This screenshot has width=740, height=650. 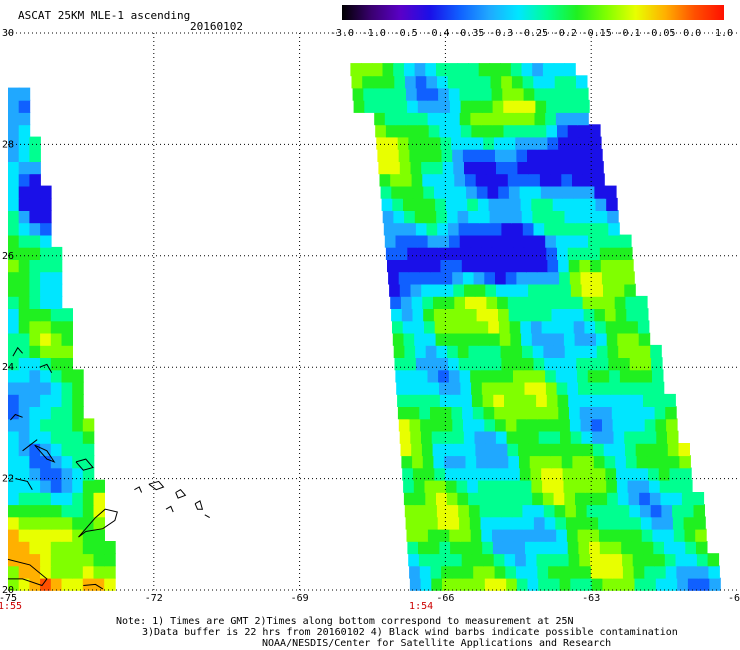 What do you see at coordinates (501, 33) in the screenshot?
I see `colorbar-label: -0.3` at bounding box center [501, 33].